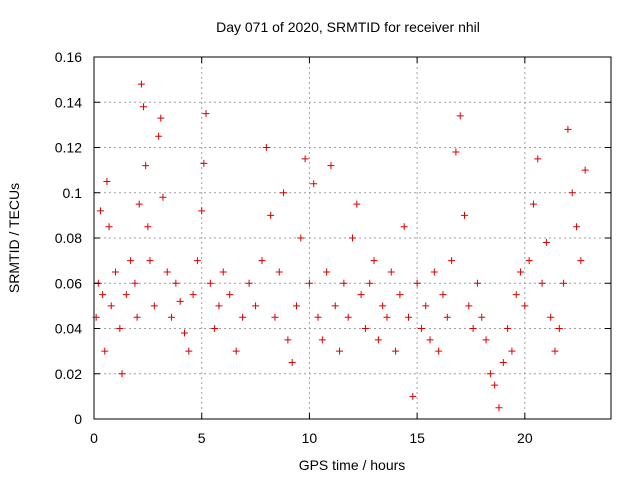 This screenshot has height=480, width=640. Describe the element at coordinates (68, 238) in the screenshot. I see `y-tick-label: 0.08` at that location.